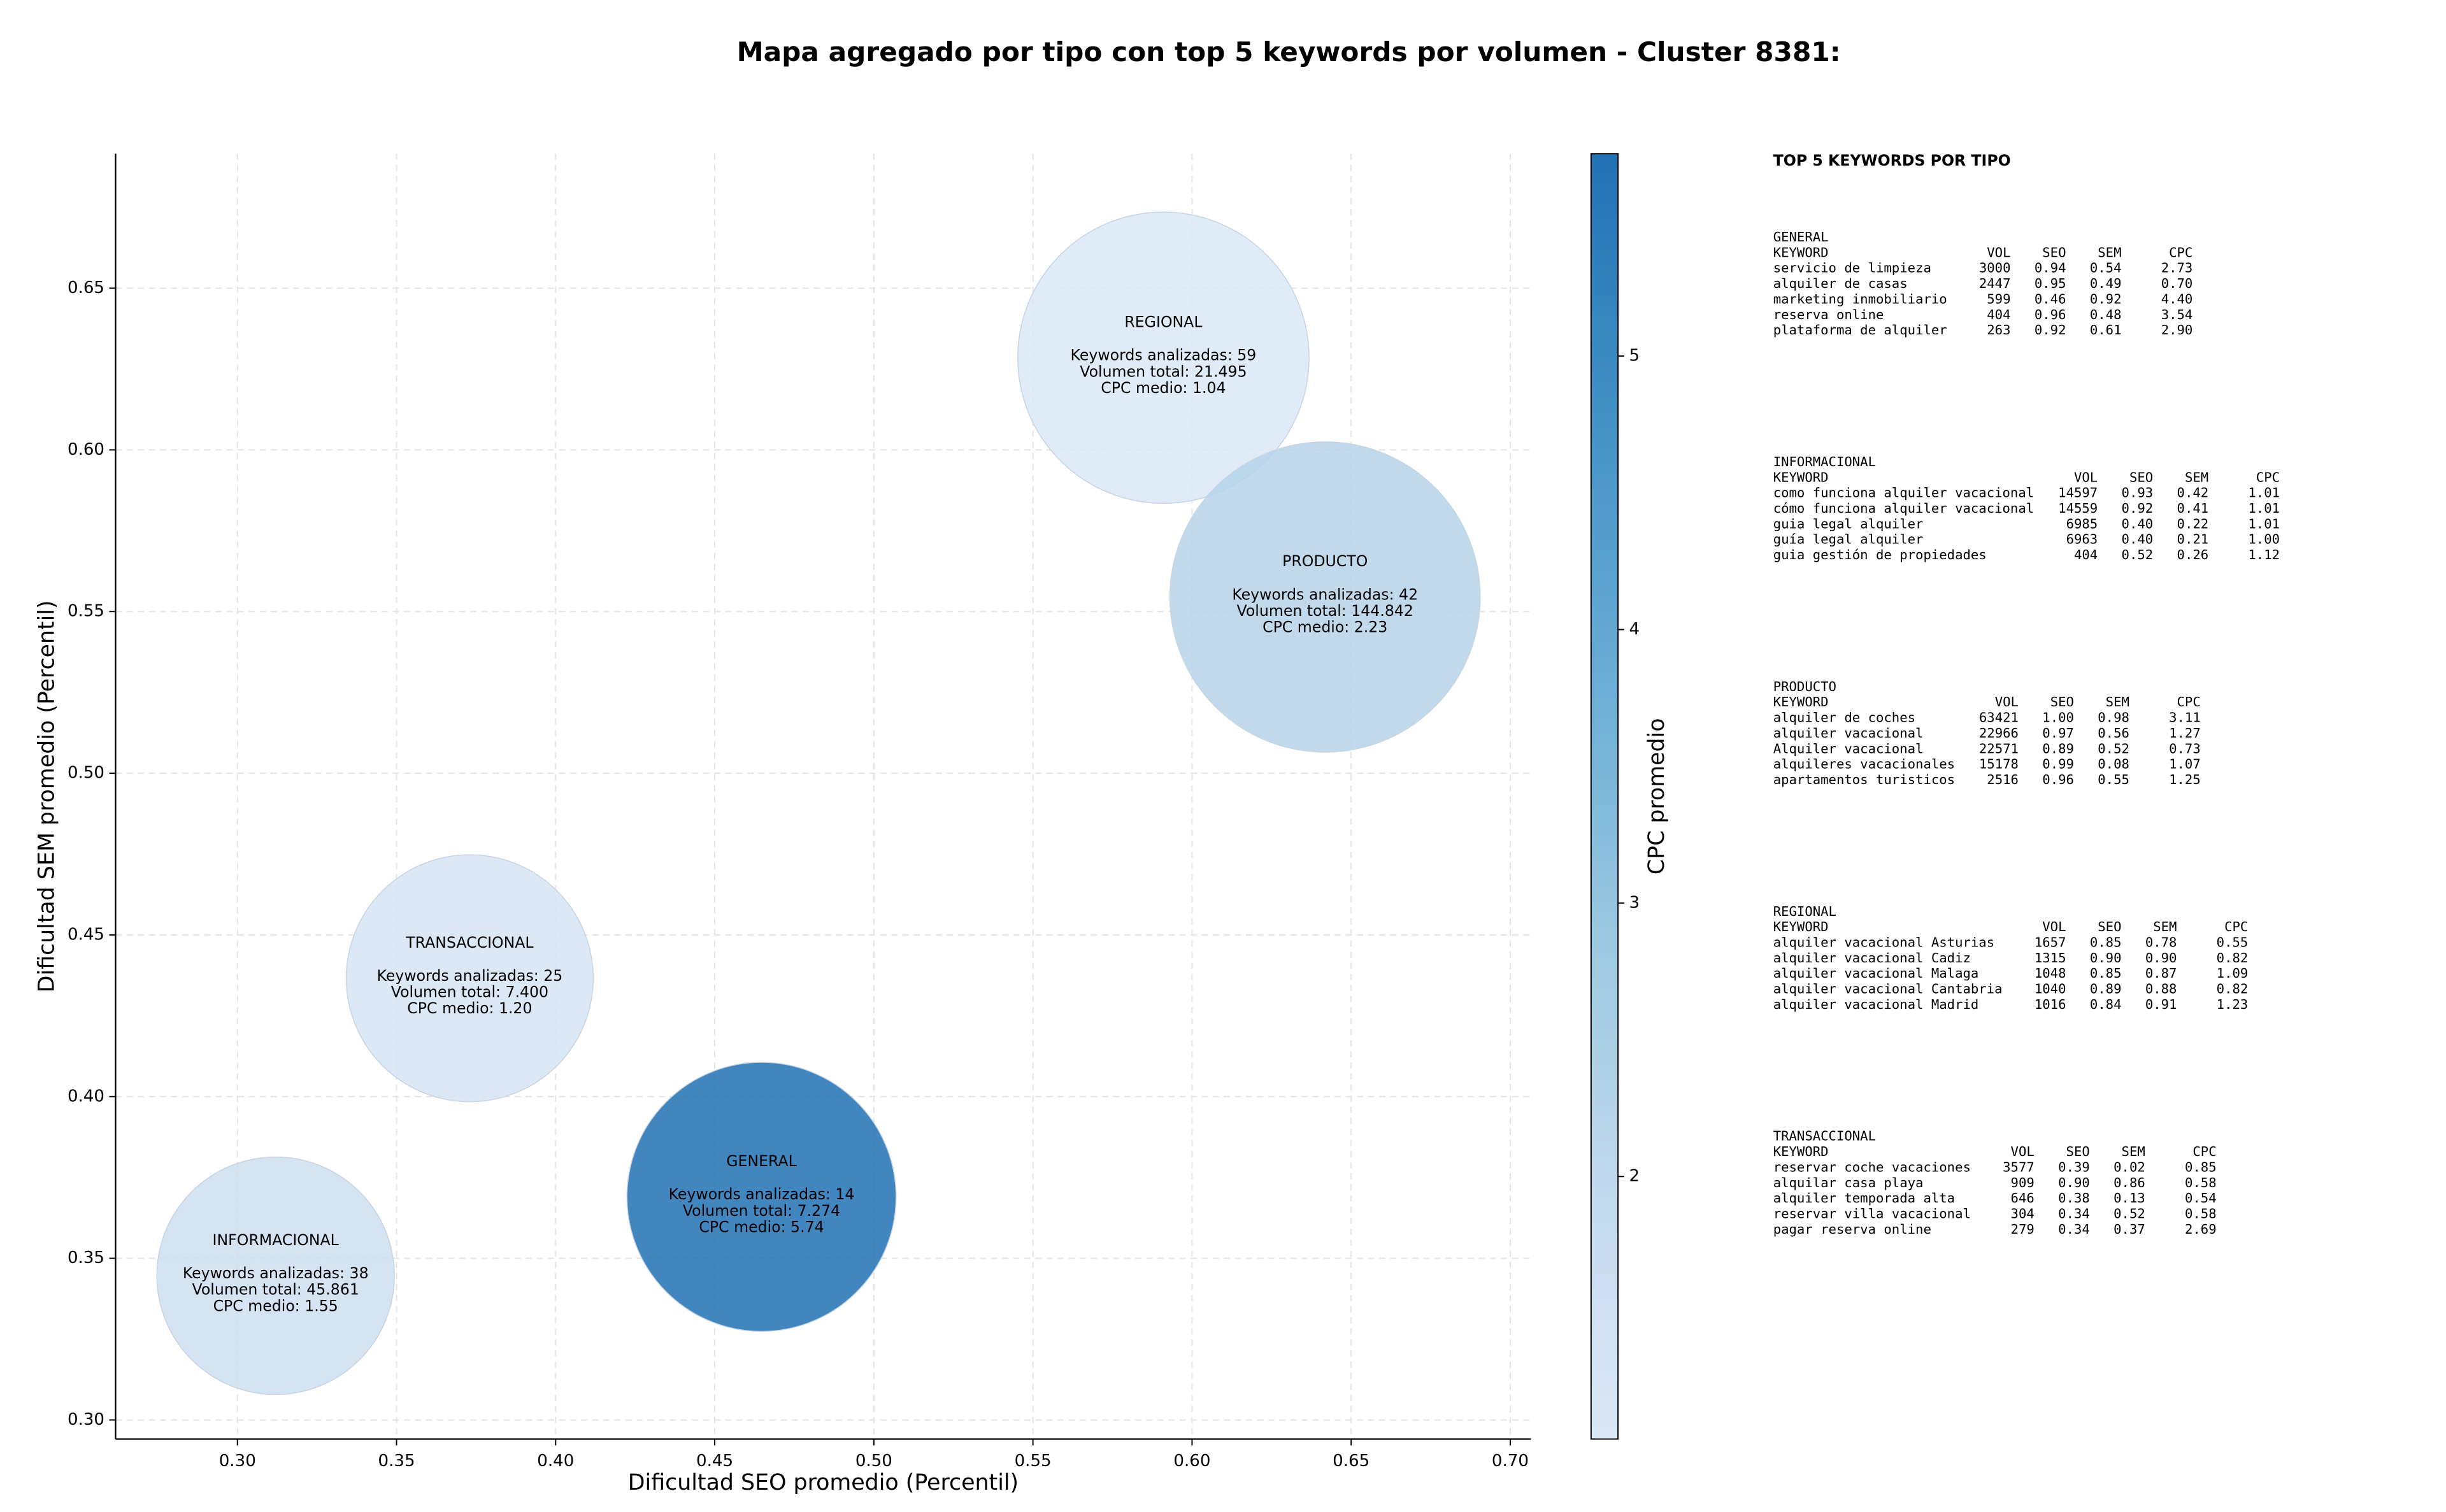 This screenshot has width=2446, height=1512. Describe the element at coordinates (275, 1275) in the screenshot. I see `bubble` at that location.